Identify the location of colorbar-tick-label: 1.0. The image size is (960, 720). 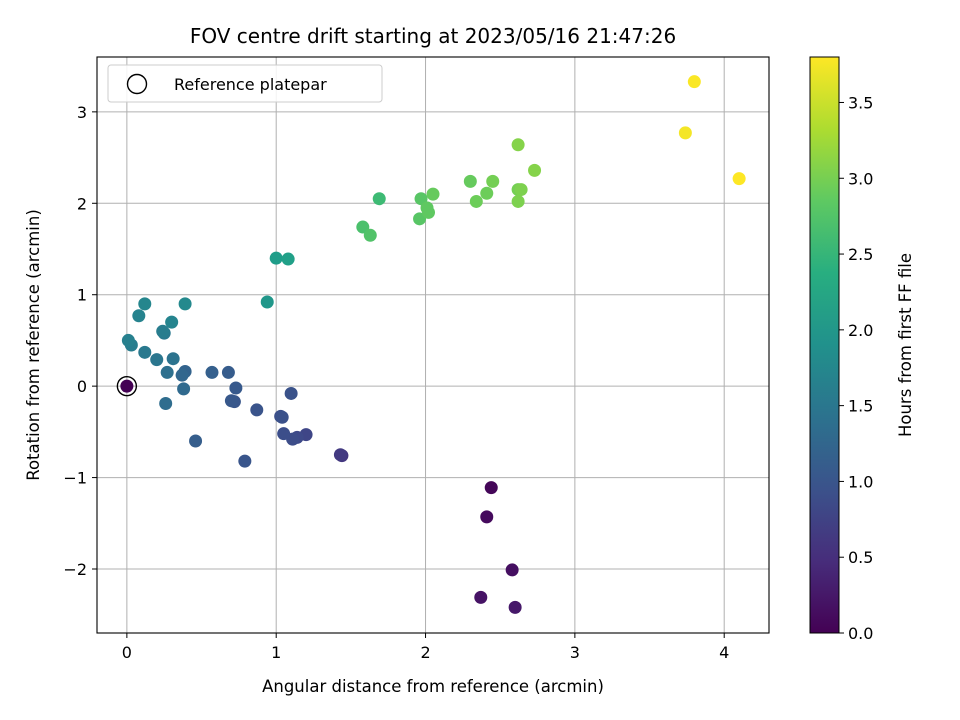
(860, 481).